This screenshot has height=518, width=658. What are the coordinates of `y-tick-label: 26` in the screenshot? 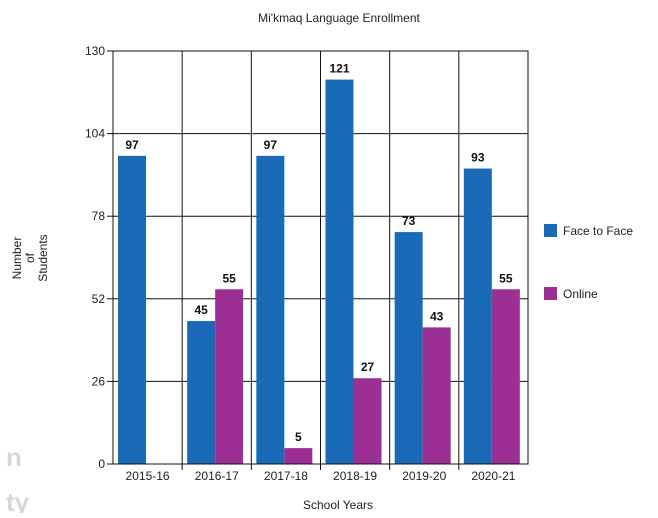 It's located at (99, 381).